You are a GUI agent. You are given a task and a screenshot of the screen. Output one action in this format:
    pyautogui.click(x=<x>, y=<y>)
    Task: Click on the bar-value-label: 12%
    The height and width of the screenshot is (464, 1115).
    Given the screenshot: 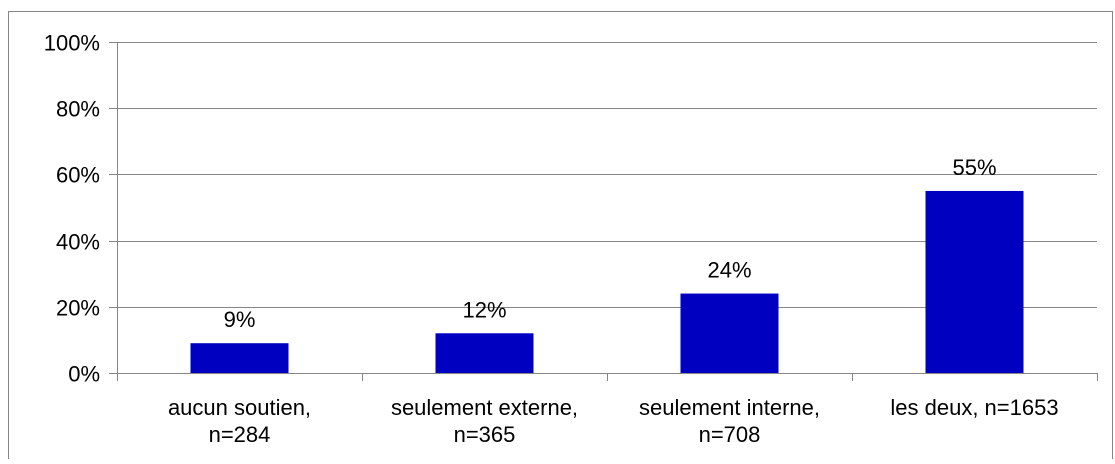 What is the action you would take?
    pyautogui.click(x=484, y=309)
    